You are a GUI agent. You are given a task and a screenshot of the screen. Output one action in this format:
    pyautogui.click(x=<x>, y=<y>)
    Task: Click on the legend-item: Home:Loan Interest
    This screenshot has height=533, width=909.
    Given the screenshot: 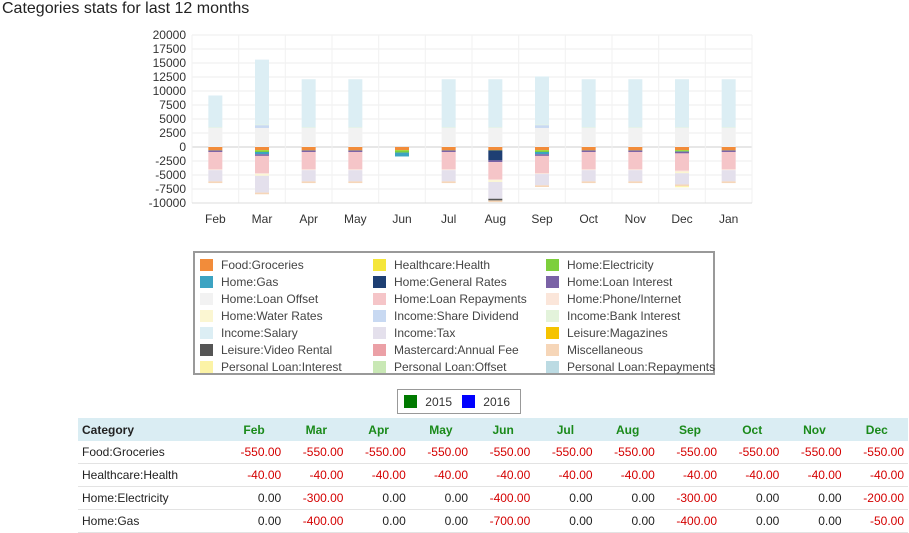 What is the action you would take?
    pyautogui.click(x=632, y=281)
    